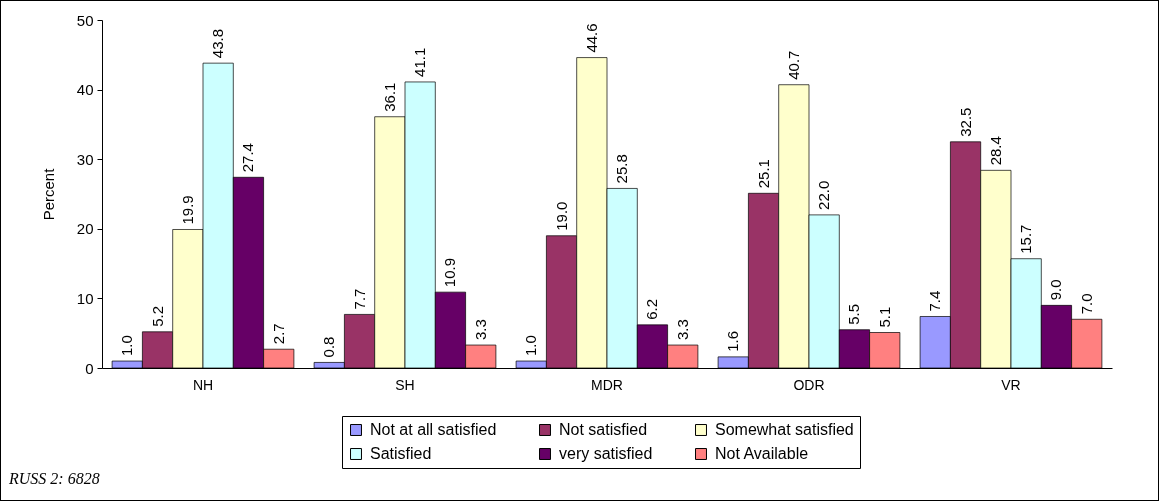 Image resolution: width=1161 pixels, height=503 pixels. I want to click on data-label: 40.7, so click(793, 65).